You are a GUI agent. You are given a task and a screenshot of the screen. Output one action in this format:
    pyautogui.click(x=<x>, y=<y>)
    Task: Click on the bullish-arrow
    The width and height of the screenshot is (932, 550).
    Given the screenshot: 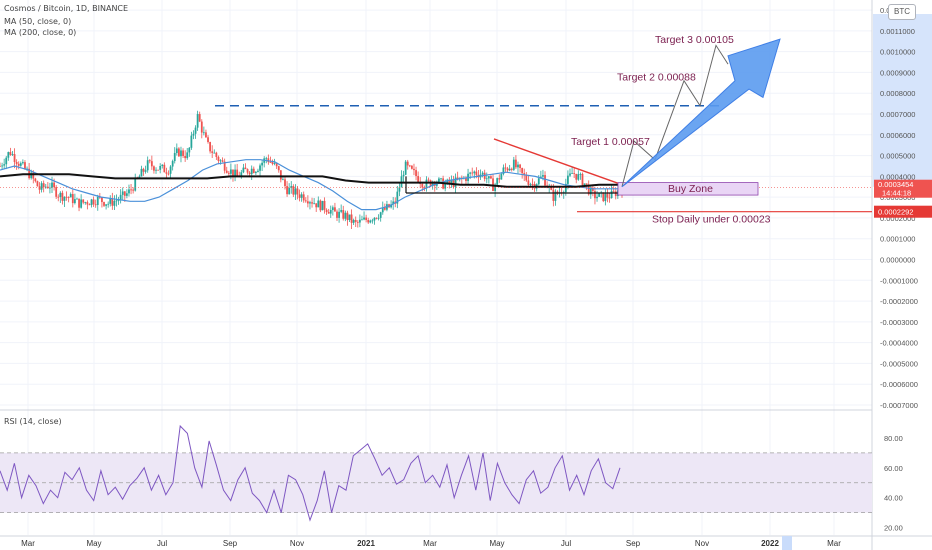 What is the action you would take?
    pyautogui.click(x=701, y=113)
    